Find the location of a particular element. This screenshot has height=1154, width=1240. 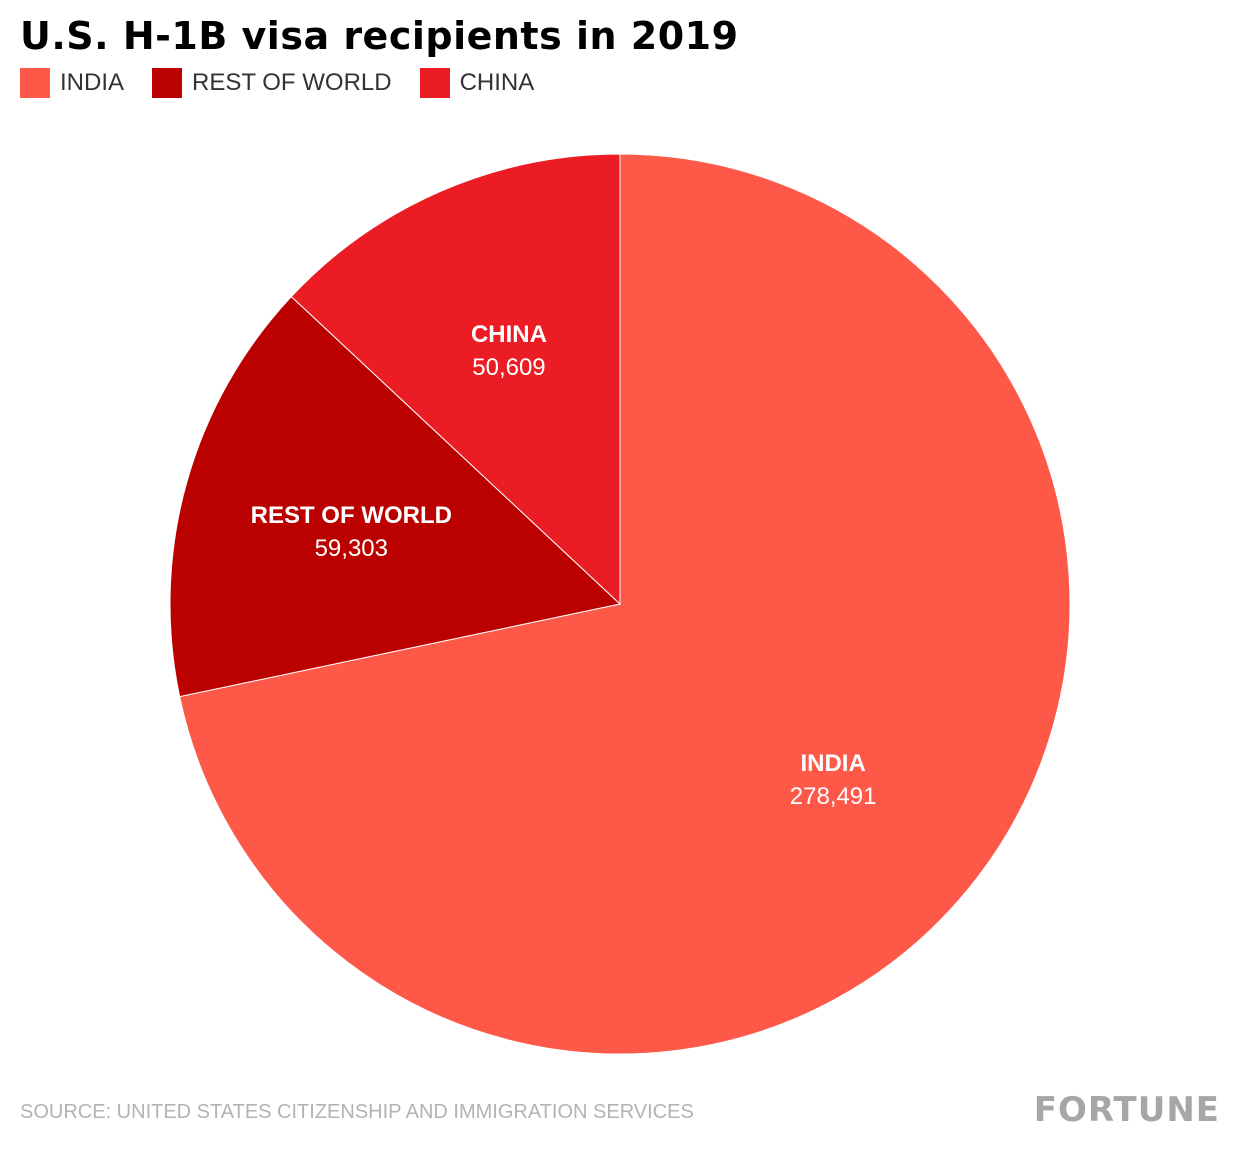

slice-value-india: 278,491 is located at coordinates (833, 796).